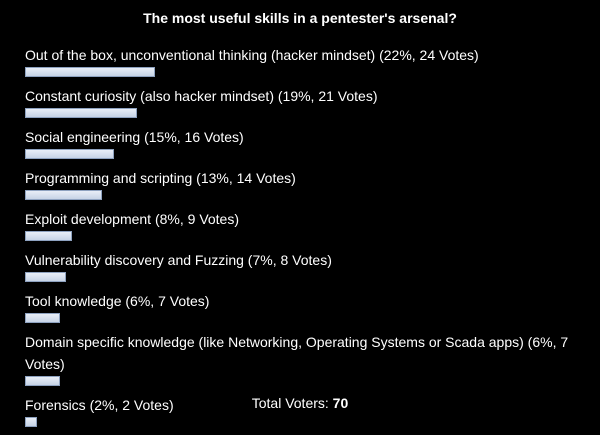 The height and width of the screenshot is (435, 600). I want to click on poll-option: Exploit development (8%, 9 Votes), so click(305, 226).